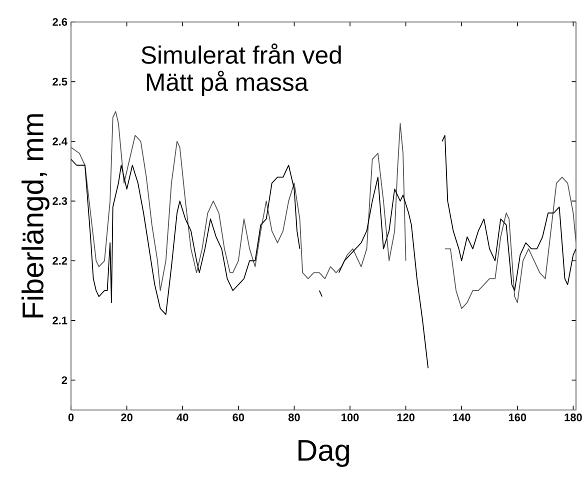  Describe the element at coordinates (126, 418) in the screenshot. I see `x-tick-label: 20` at that location.